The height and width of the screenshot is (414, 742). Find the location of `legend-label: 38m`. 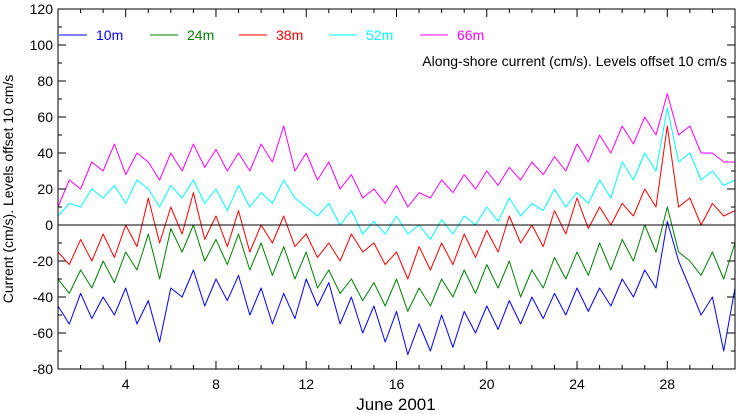

legend-label: 38m is located at coordinates (289, 35).